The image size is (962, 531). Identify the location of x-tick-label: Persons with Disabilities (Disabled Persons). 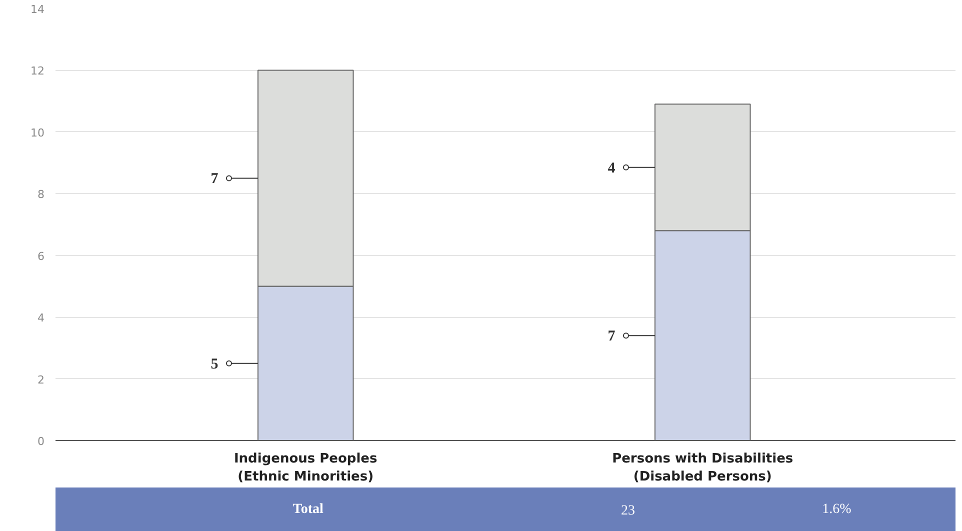
(703, 468).